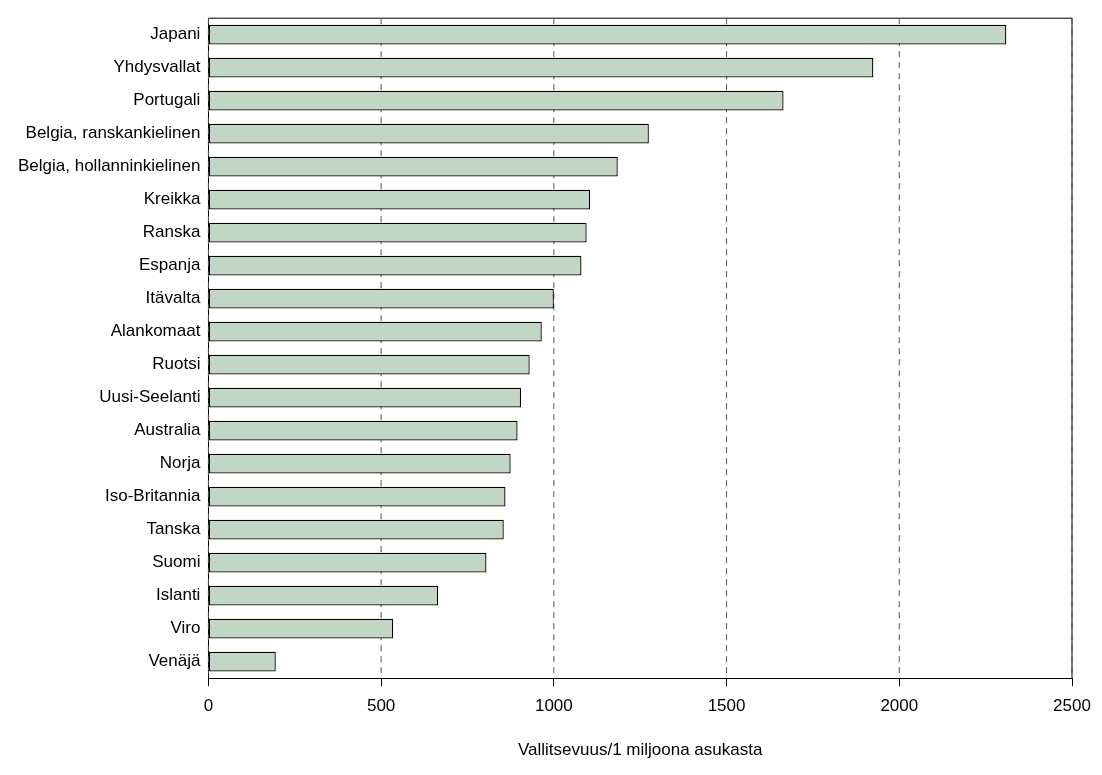  What do you see at coordinates (899, 706) in the screenshot?
I see `x-tick-label: 2000` at bounding box center [899, 706].